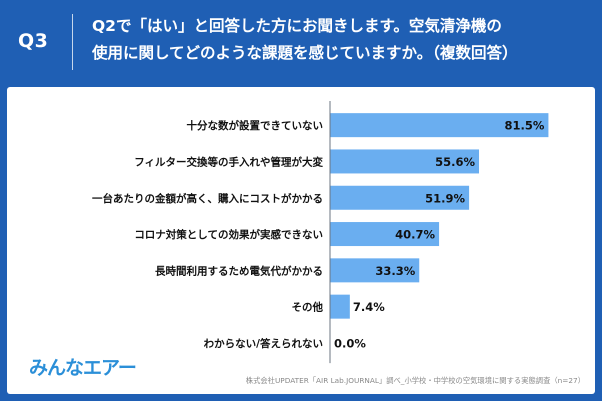  I want to click on value-label: 7.4%, so click(369, 307).